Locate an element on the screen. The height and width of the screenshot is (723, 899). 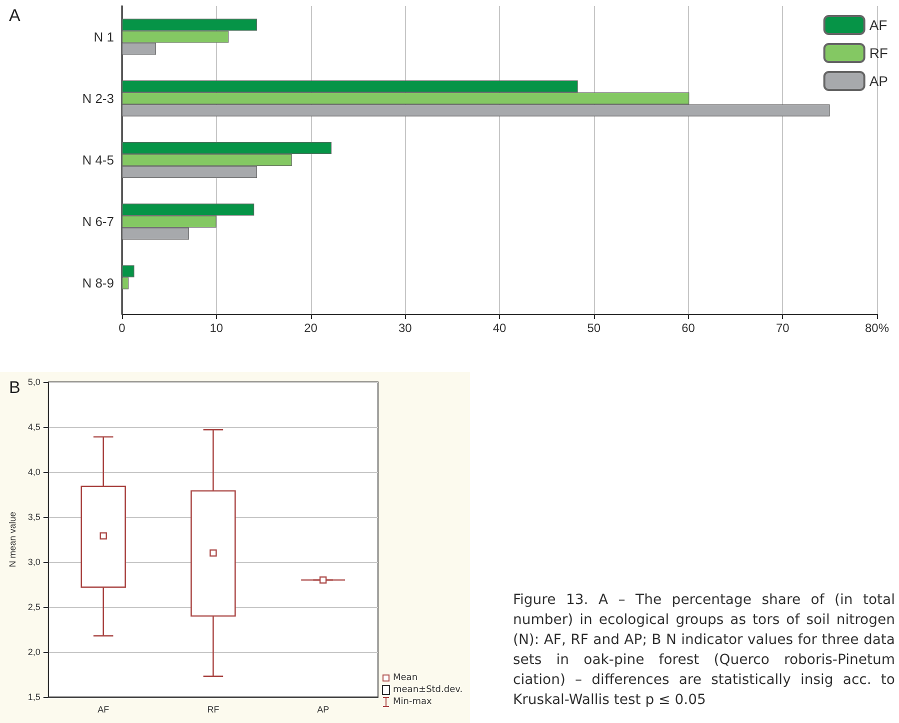
y-tick-label: 5,0 is located at coordinates (34, 382).